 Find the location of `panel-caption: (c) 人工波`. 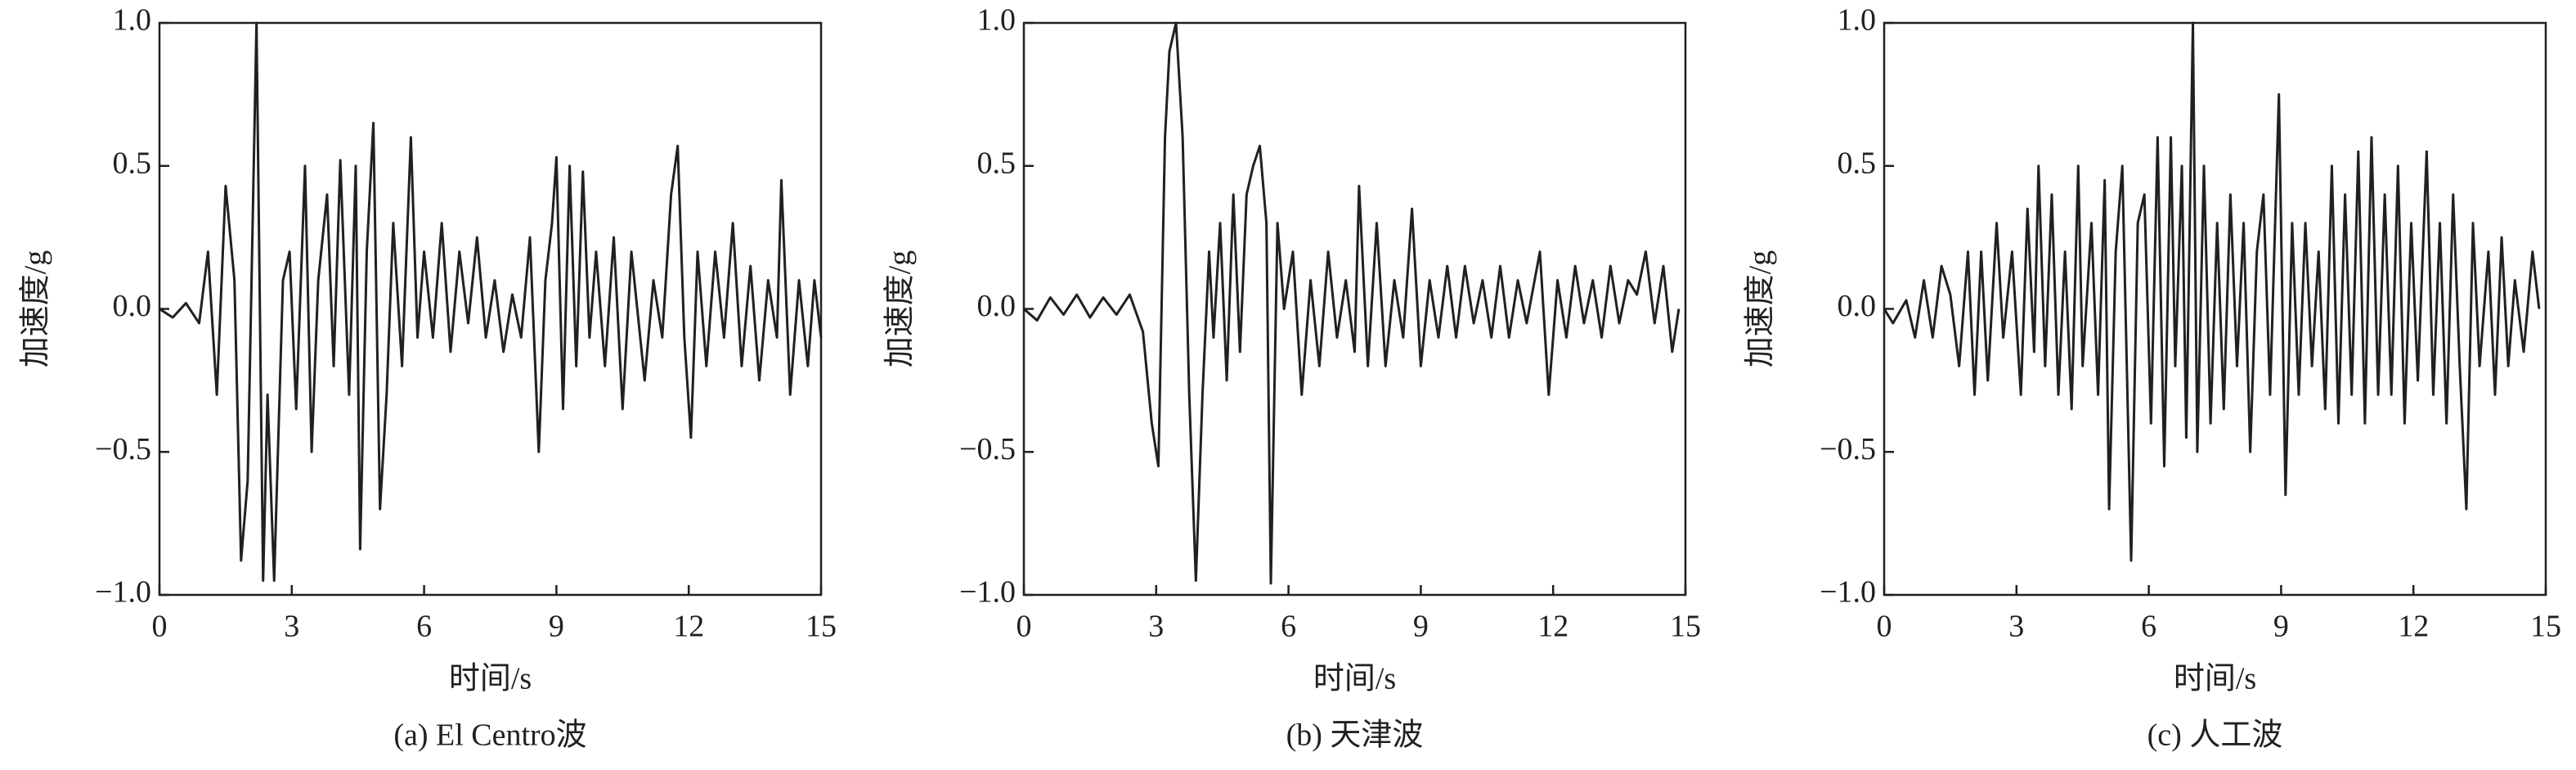

panel-caption: (c) 人工波 is located at coordinates (2215, 735).